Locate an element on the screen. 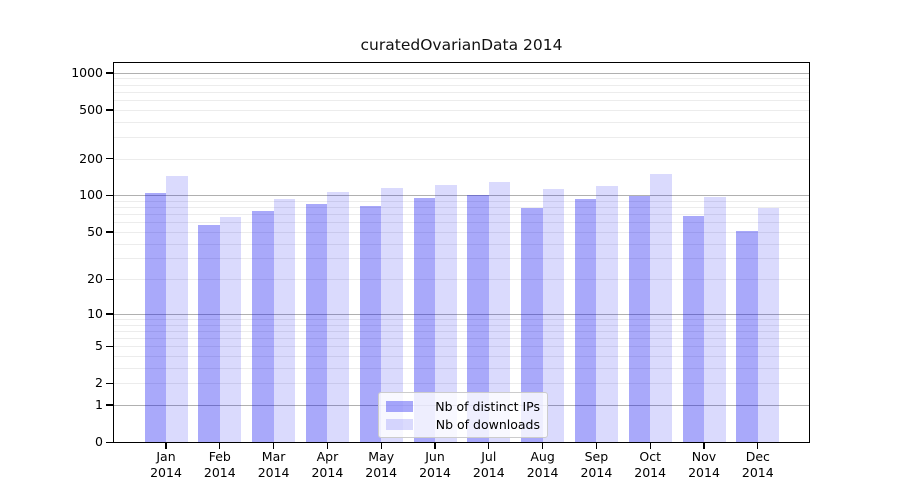  y-tick-label: 1 is located at coordinates (99, 404).